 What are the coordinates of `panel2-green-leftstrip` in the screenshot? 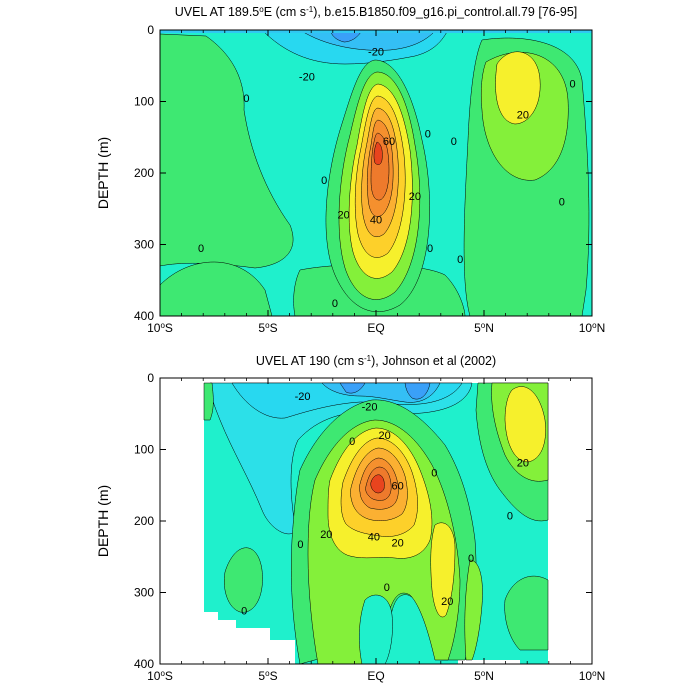 It's located at (208, 401).